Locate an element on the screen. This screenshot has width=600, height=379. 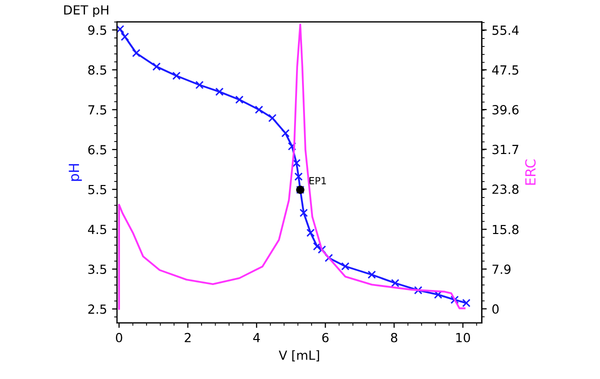
y2-axis-title: ERC is located at coordinates (530, 172).